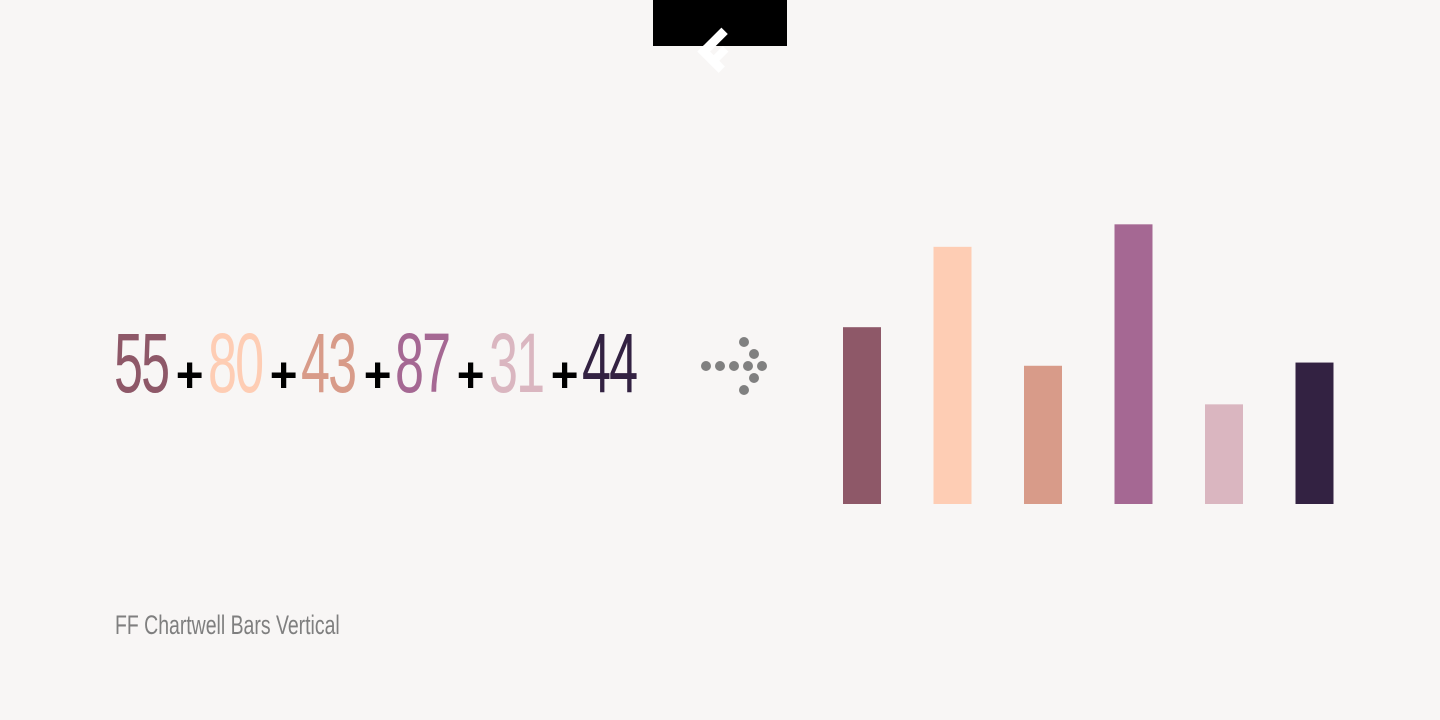 This screenshot has height=720, width=1440. What do you see at coordinates (610, 363) in the screenshot?
I see `equation-number: 44` at bounding box center [610, 363].